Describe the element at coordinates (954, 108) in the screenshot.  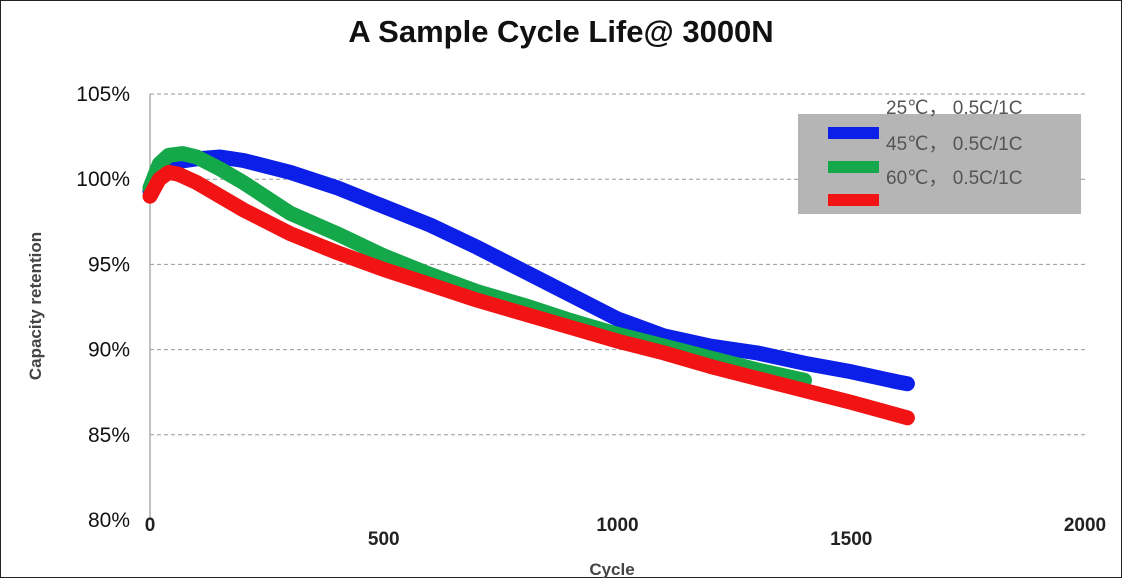
I see `legend-label: 25℃， 0.5C/1C` at that location.